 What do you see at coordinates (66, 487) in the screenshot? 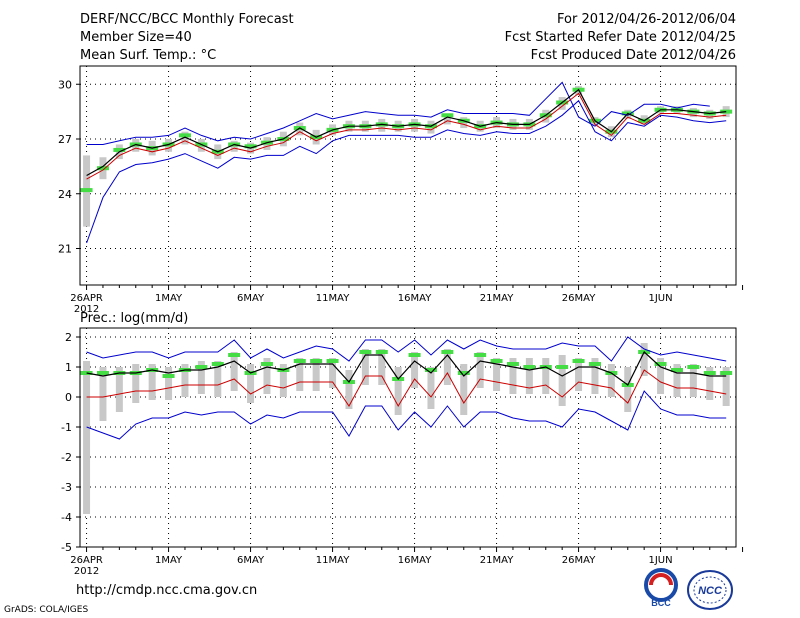
I see `y-tick-label: -3` at bounding box center [66, 487].